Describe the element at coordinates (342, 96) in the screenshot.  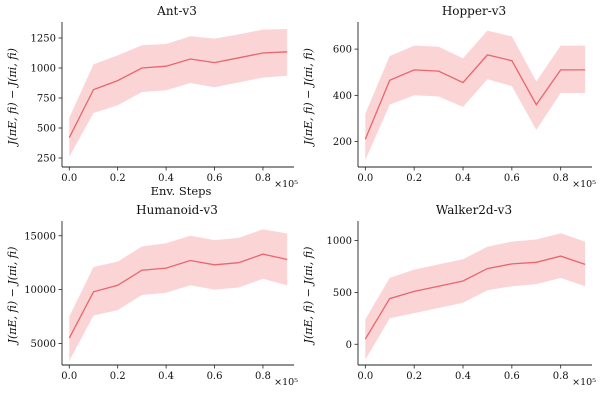
I see `y-tick-label: 400` at that location.